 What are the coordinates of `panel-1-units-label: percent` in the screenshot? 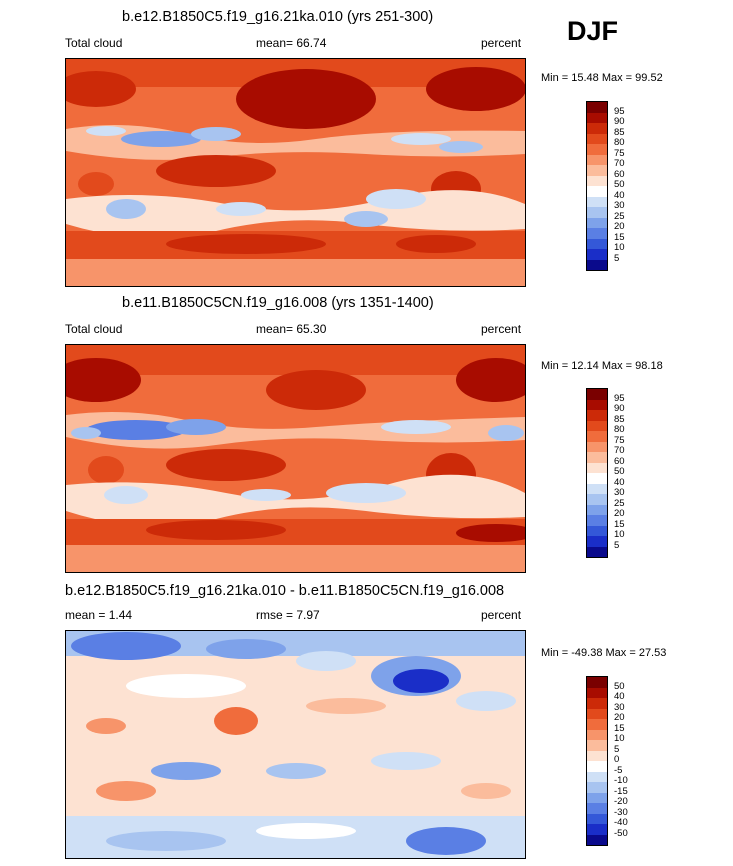 It's located at (501, 43).